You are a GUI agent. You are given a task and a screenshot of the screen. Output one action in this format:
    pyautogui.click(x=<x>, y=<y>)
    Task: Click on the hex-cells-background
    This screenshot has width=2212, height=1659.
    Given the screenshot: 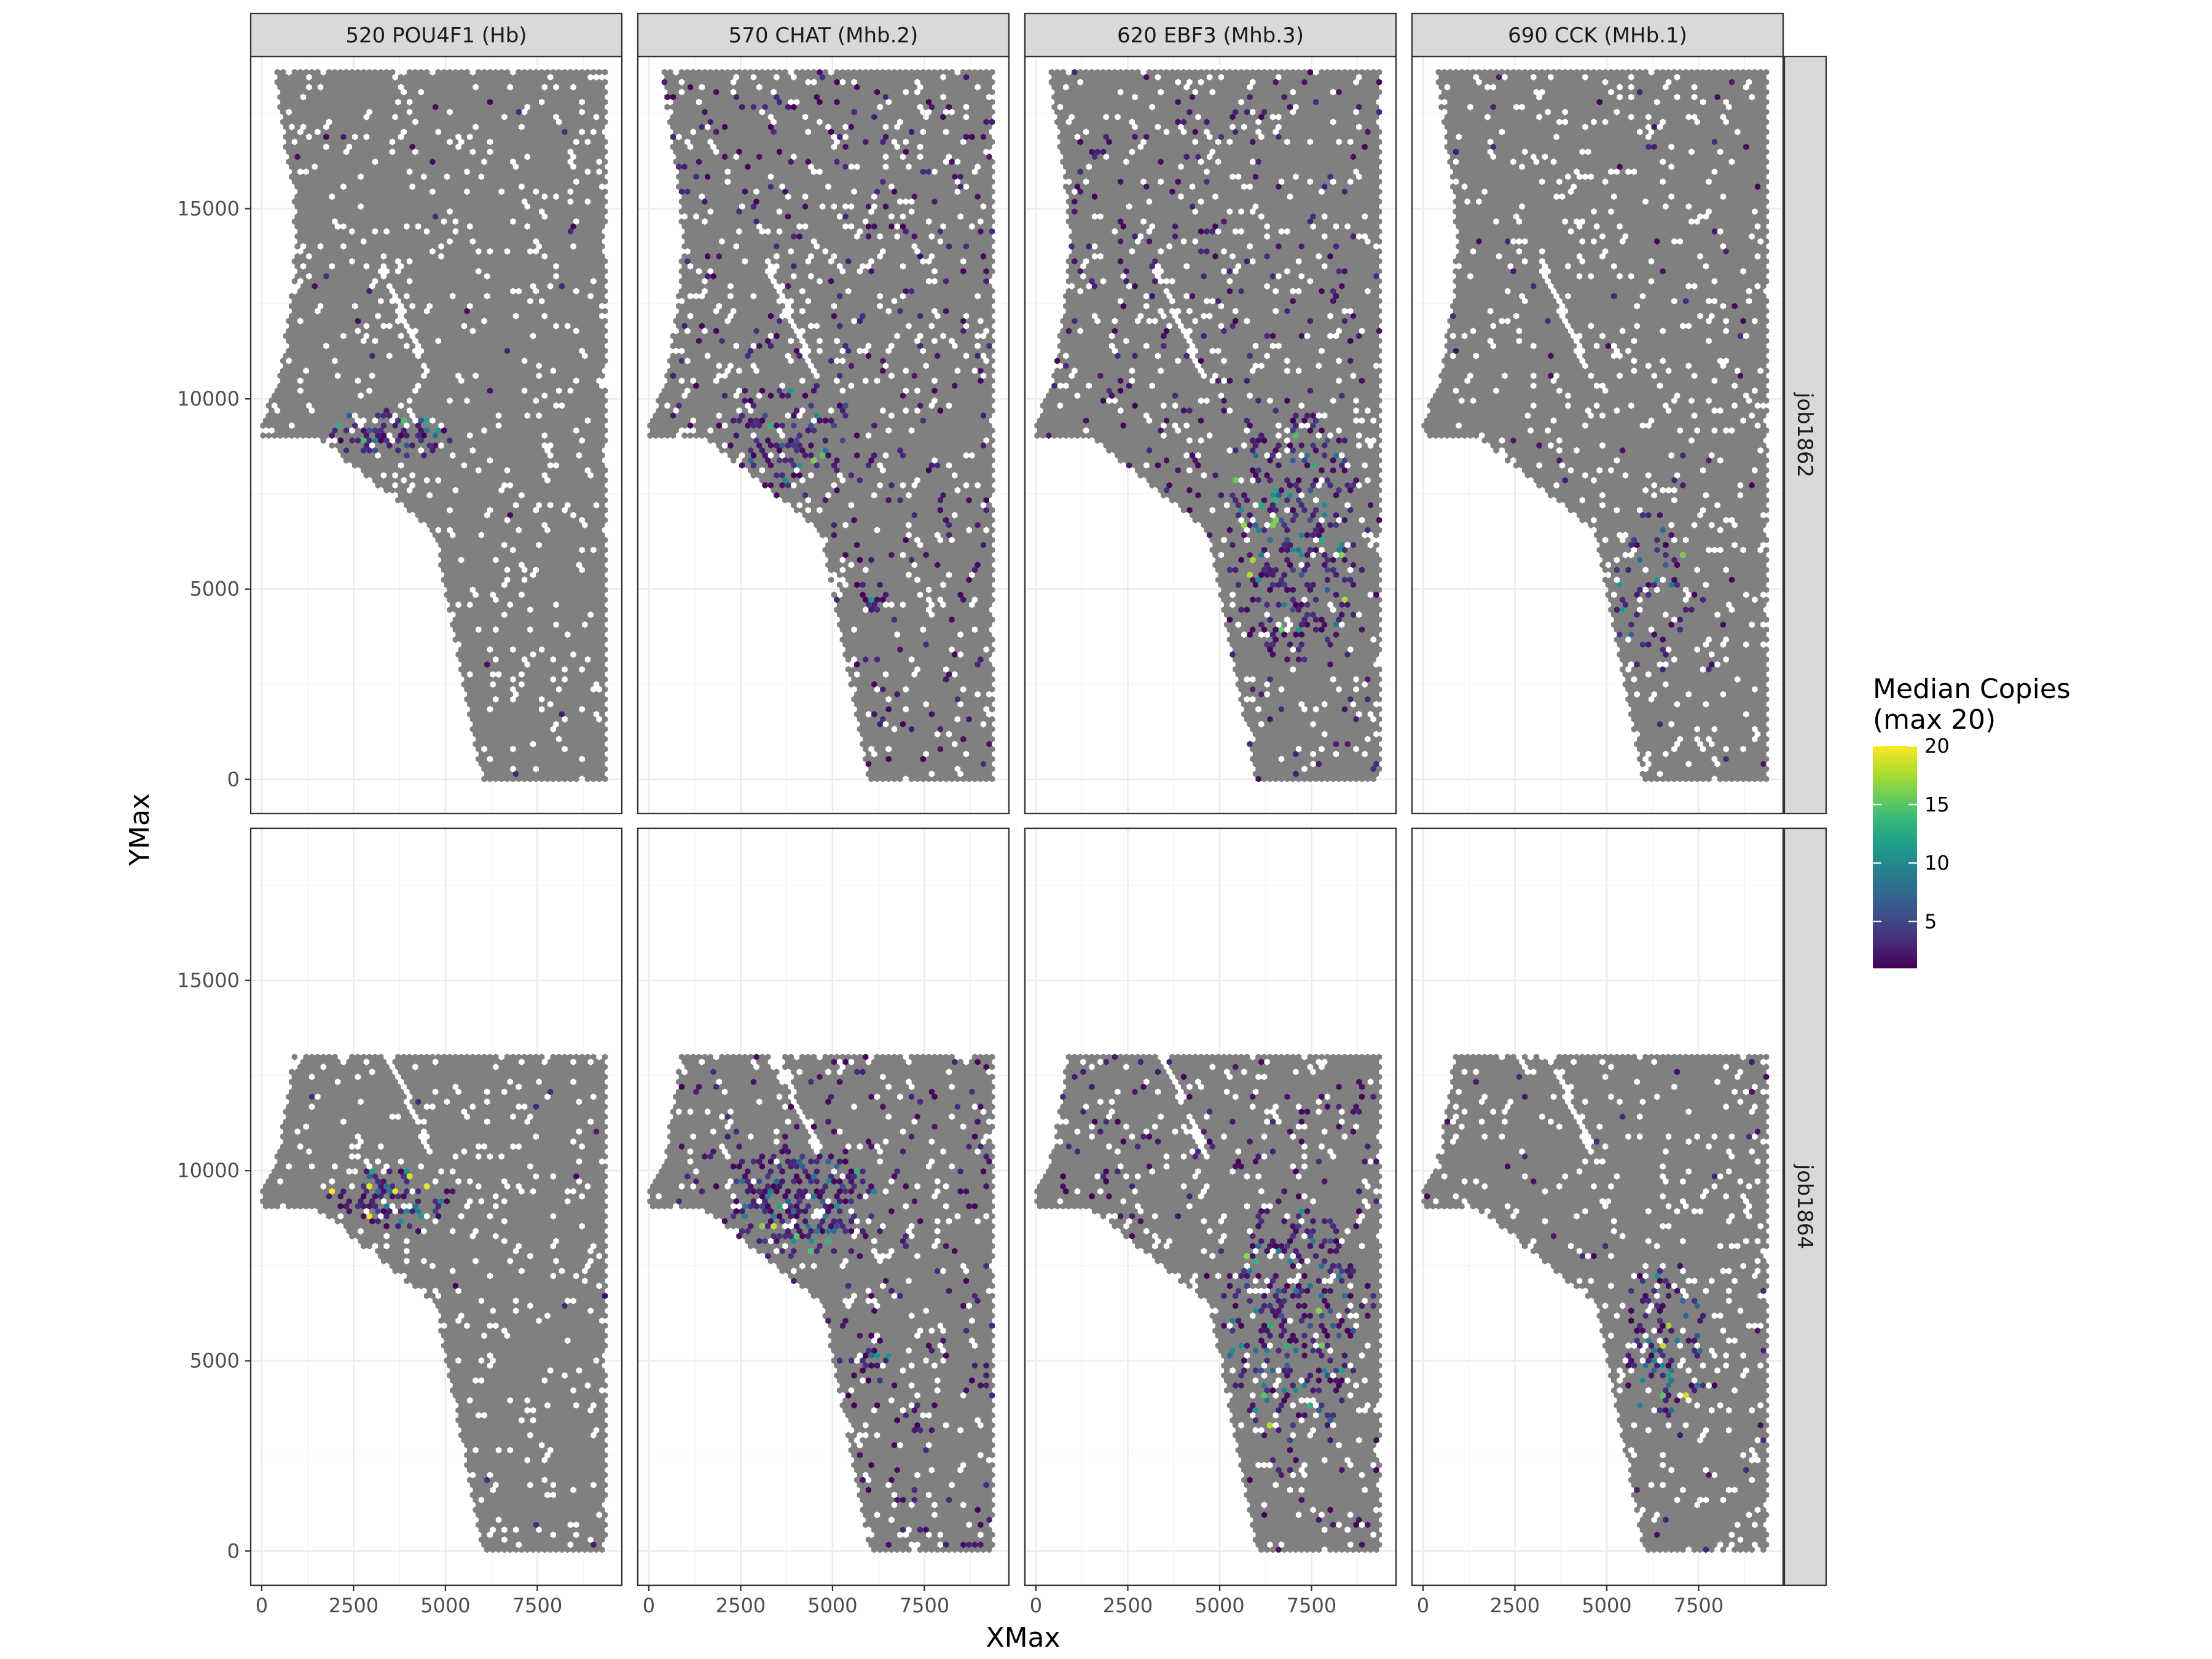 What is the action you would take?
    pyautogui.click(x=1595, y=1303)
    